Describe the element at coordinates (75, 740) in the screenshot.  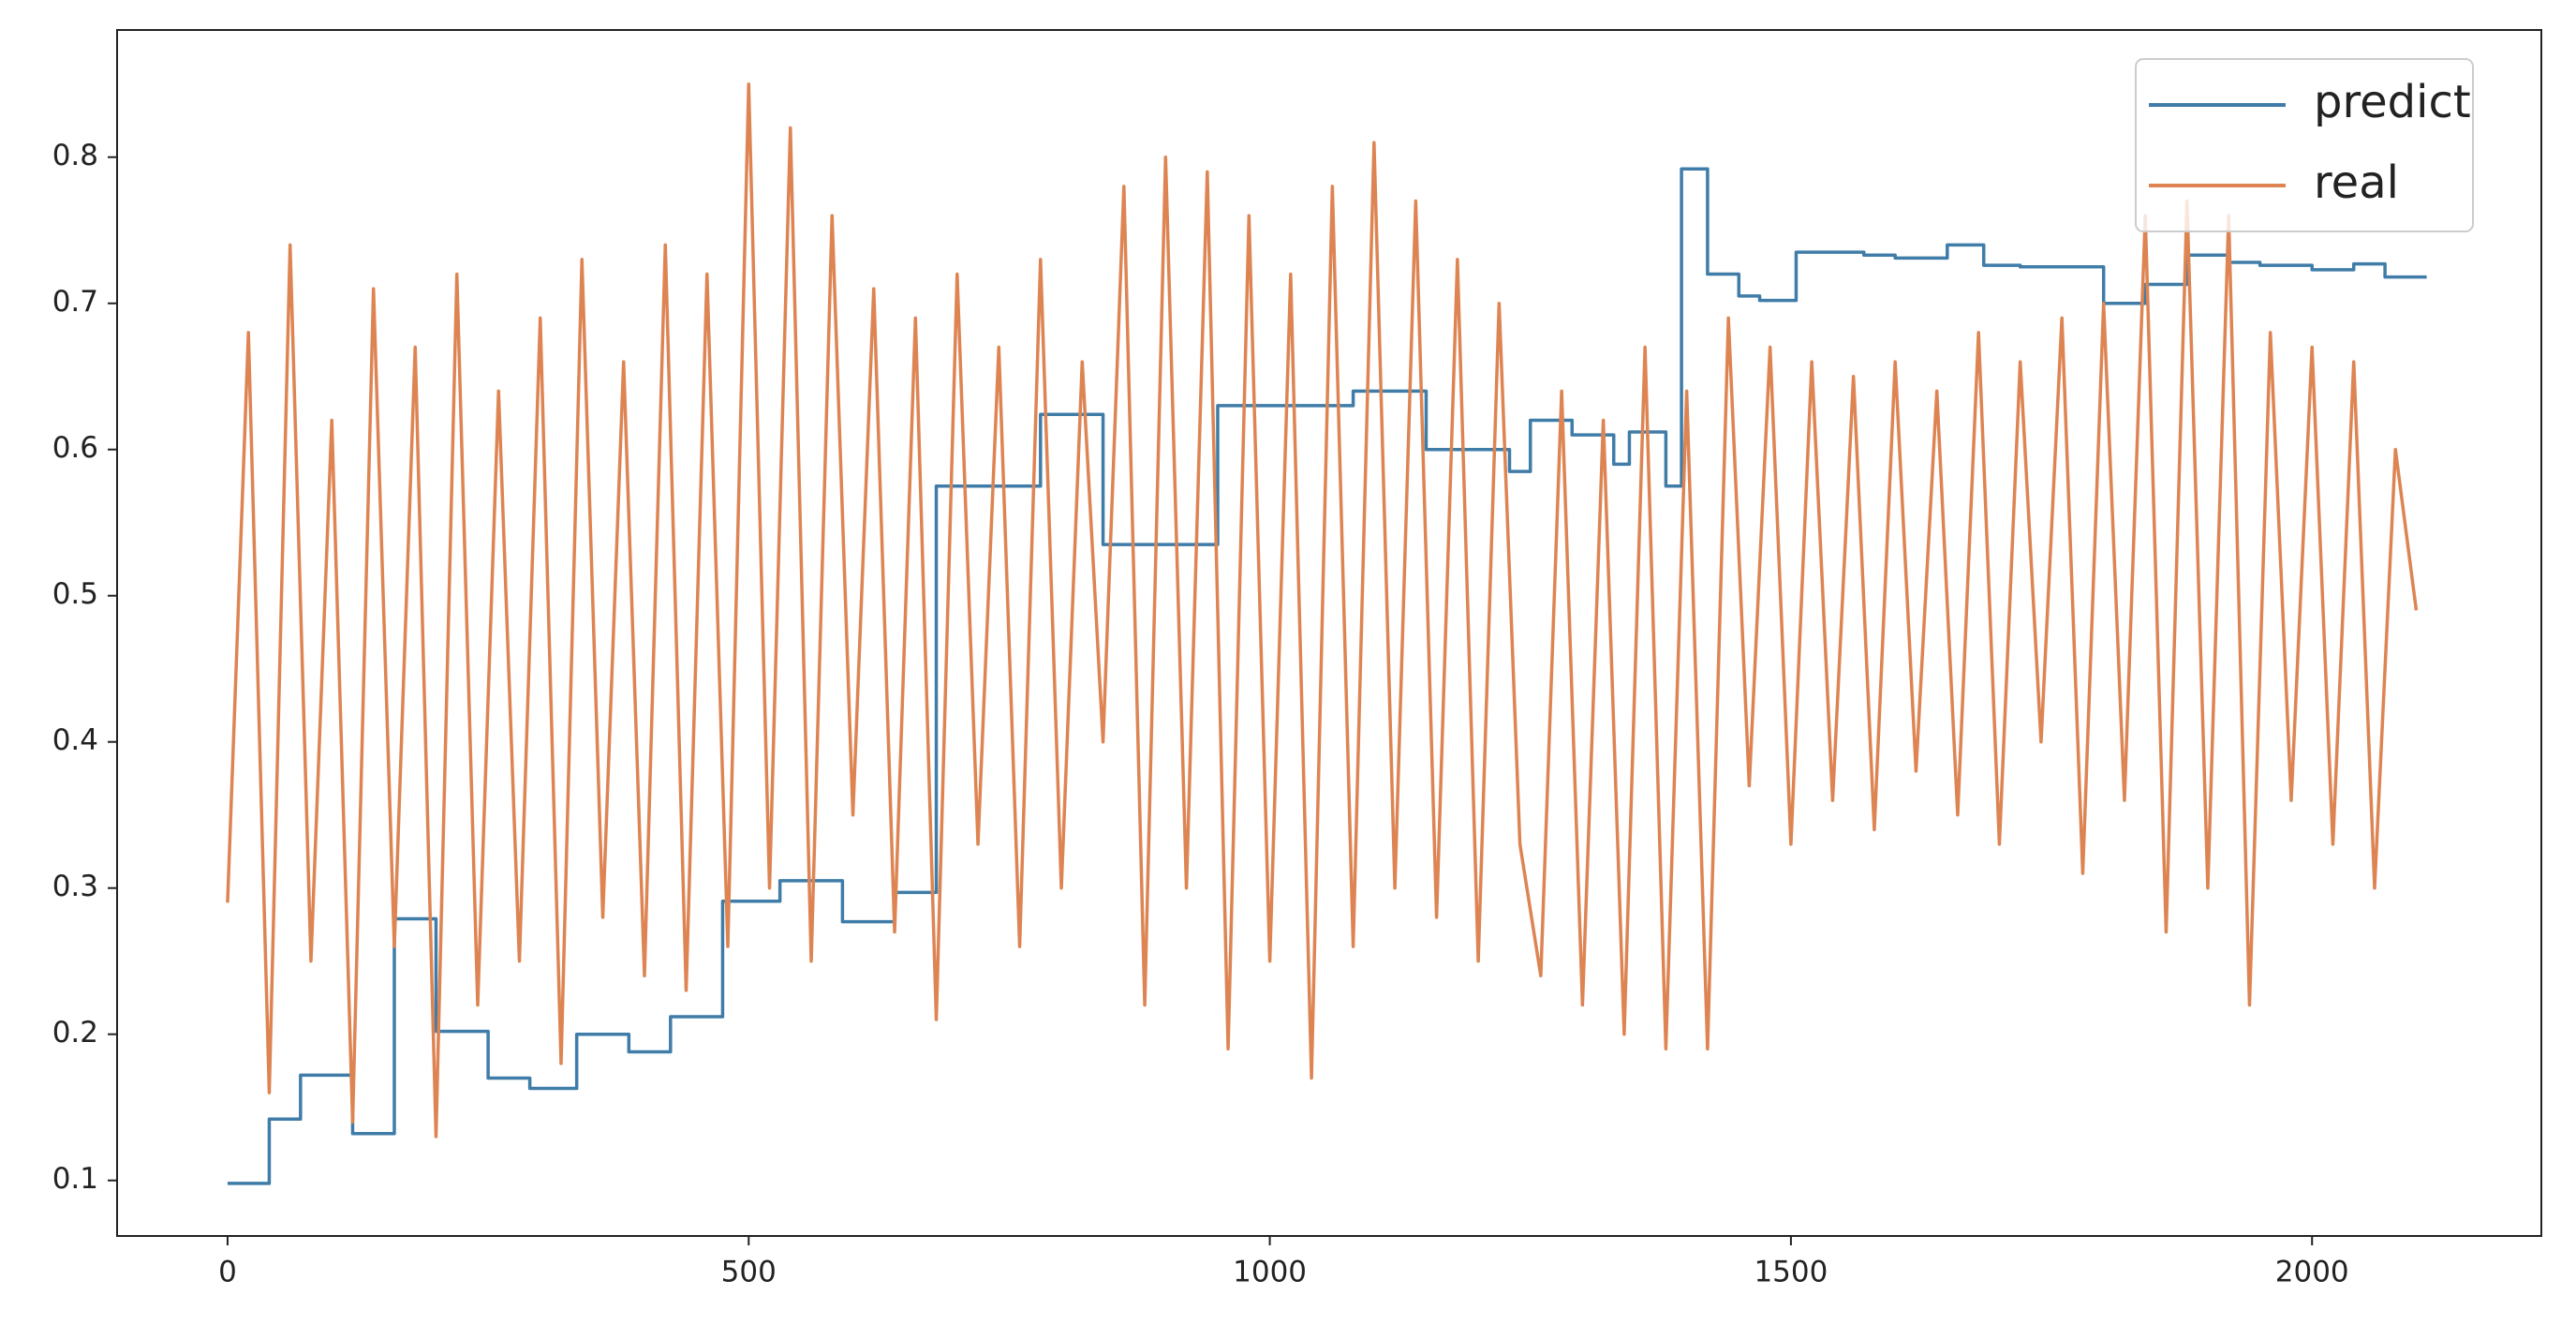
I see `y-tick-label: 0.4` at that location.